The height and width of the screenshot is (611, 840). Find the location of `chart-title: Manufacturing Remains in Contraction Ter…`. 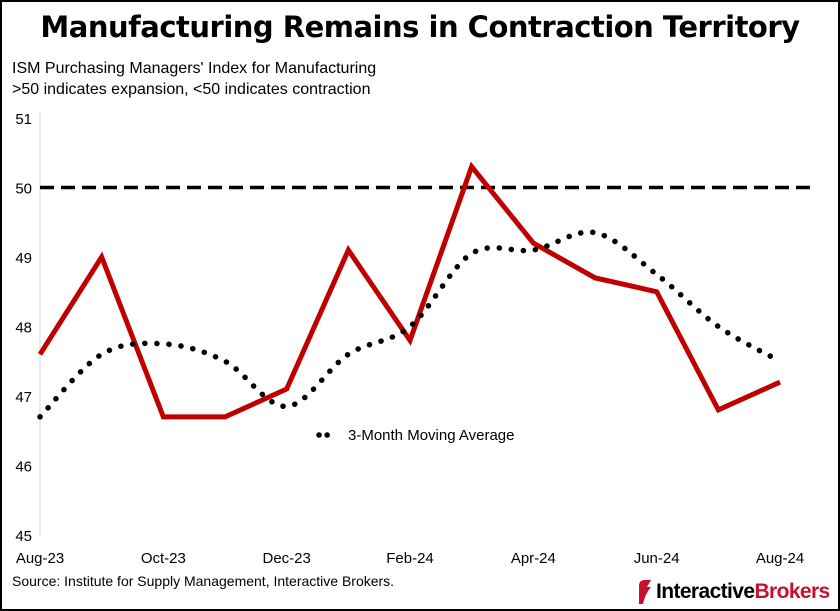

chart-title: Manufacturing Remains in Contraction Ter… is located at coordinates (420, 27).